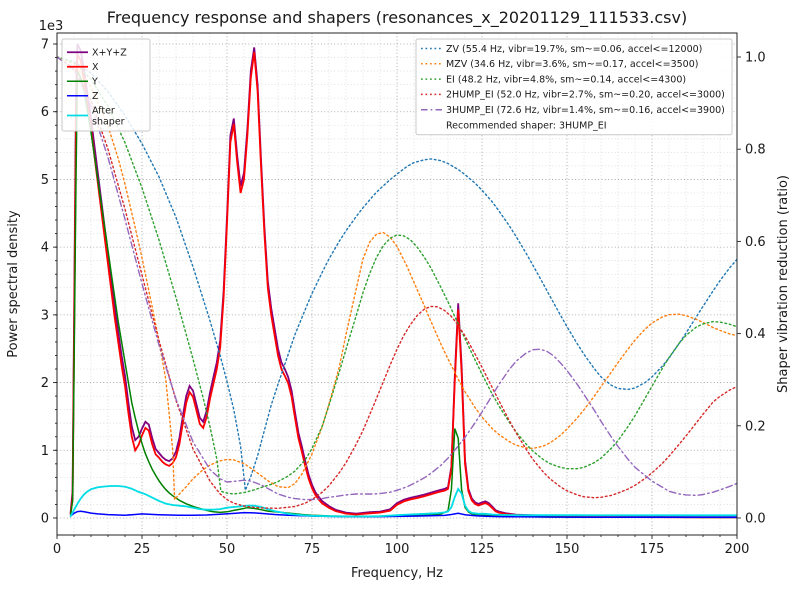  Describe the element at coordinates (227, 549) in the screenshot. I see `x-tick-label: 50` at that location.